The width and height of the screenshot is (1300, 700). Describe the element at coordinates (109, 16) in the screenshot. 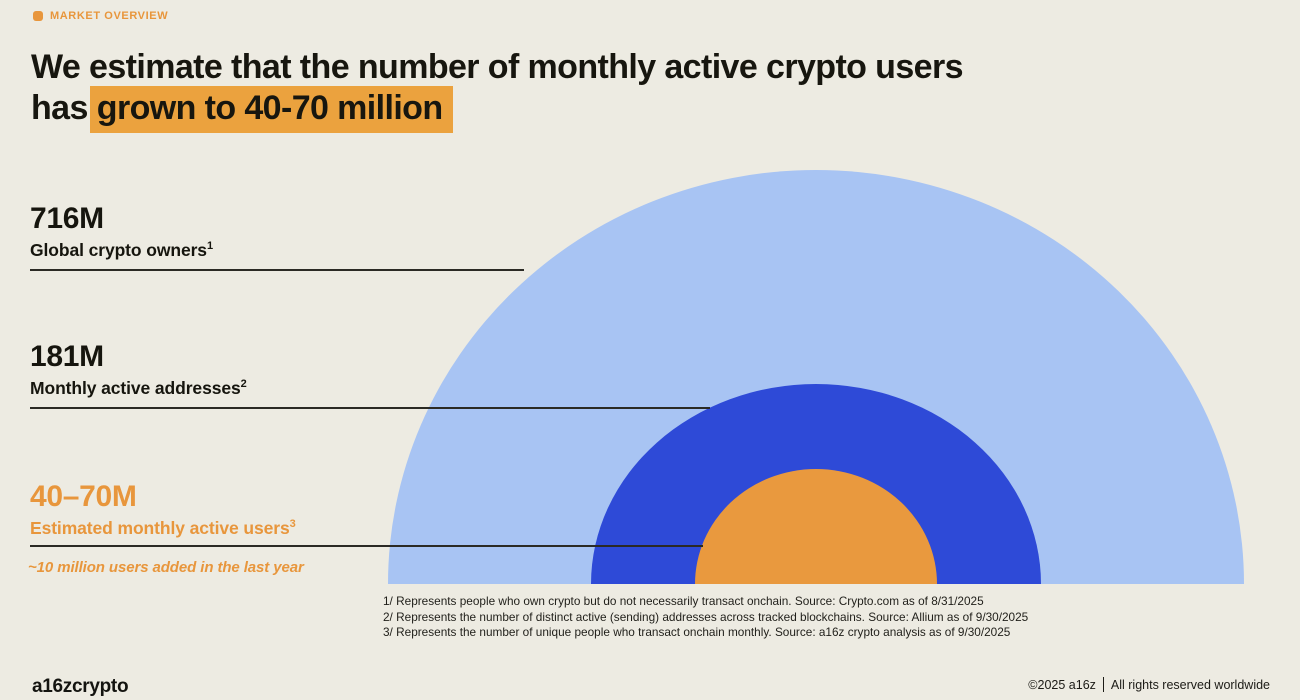

I see `eyebrow-label: MARKET OVERVIEW` at that location.